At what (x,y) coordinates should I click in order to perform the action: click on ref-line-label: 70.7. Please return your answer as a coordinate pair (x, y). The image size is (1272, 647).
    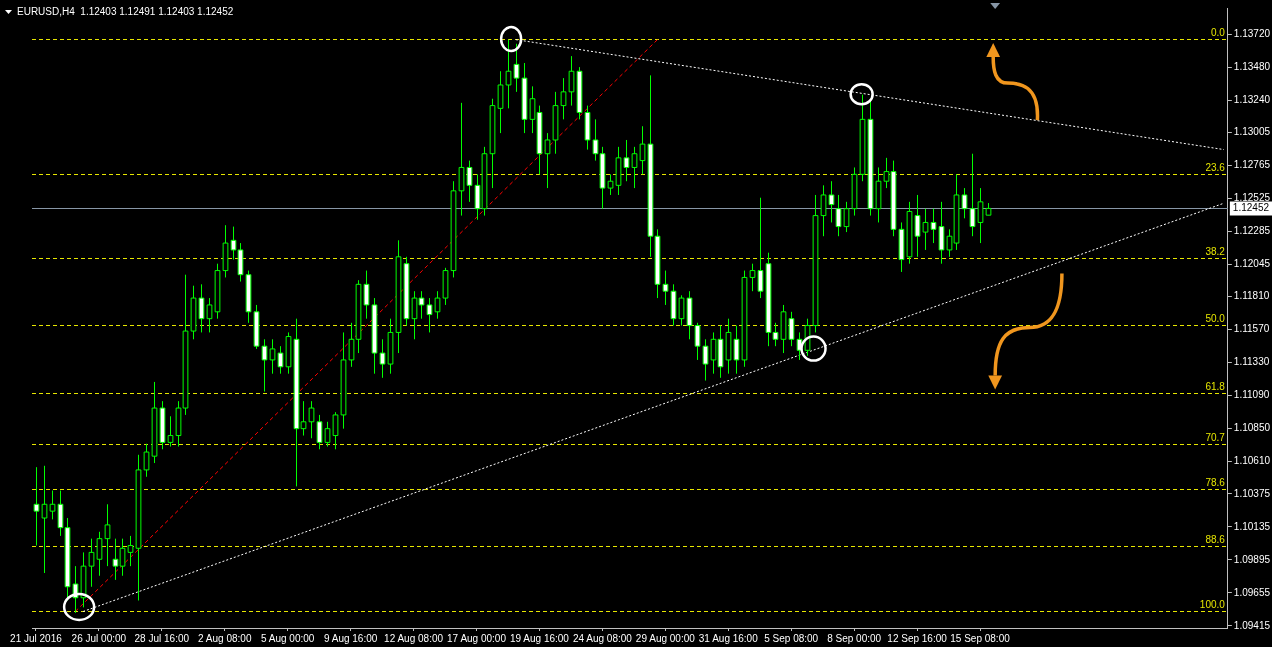
    Looking at the image, I should click on (1215, 437).